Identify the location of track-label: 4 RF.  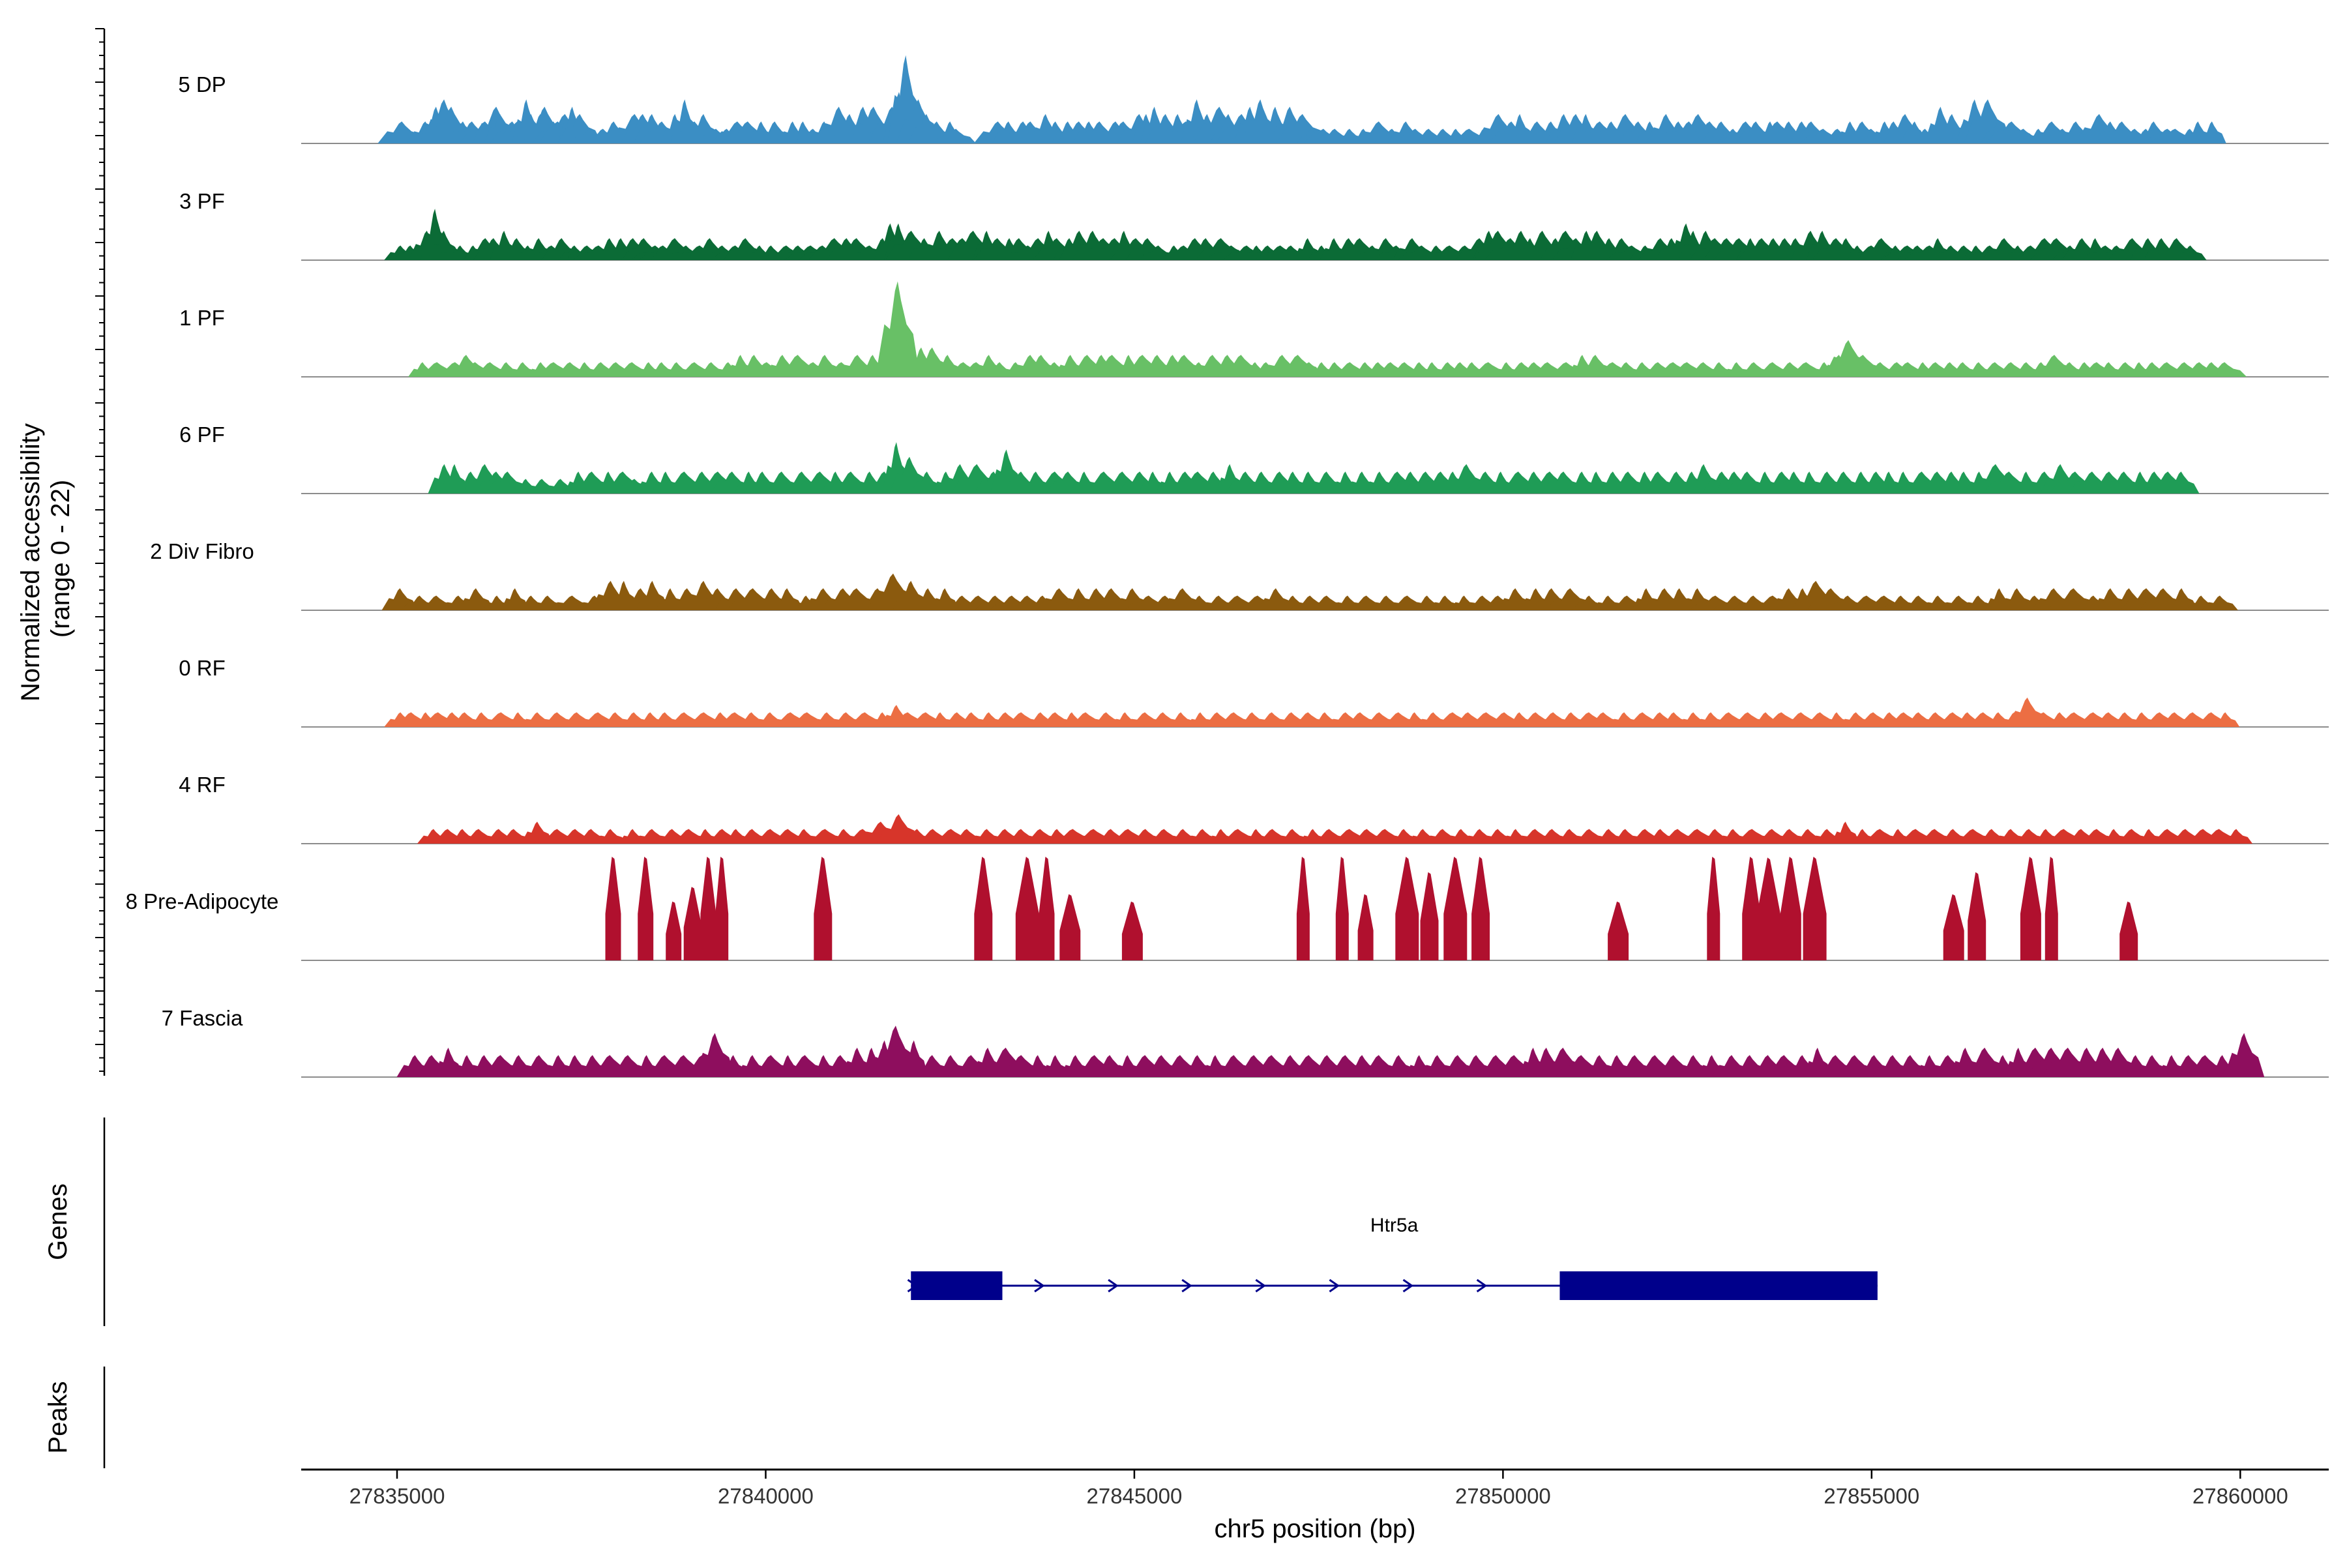
(202, 785).